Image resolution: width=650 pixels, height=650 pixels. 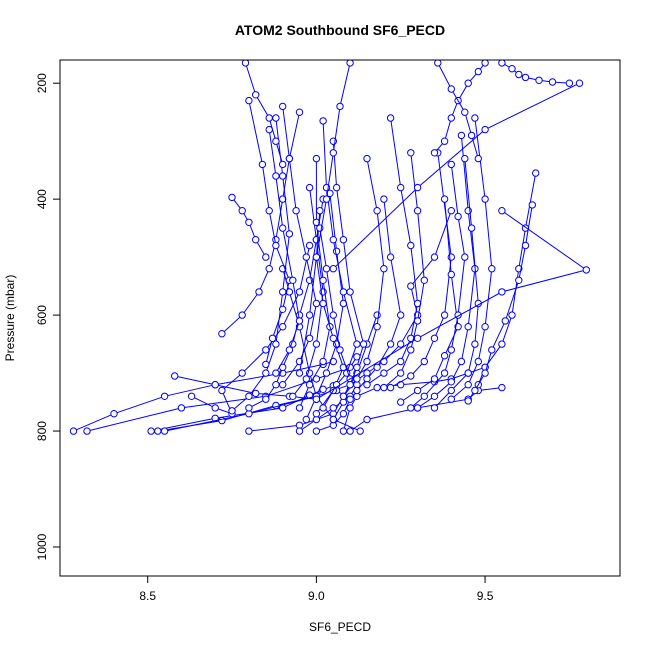 I want to click on x-tick-label: 8.5, so click(x=147, y=596).